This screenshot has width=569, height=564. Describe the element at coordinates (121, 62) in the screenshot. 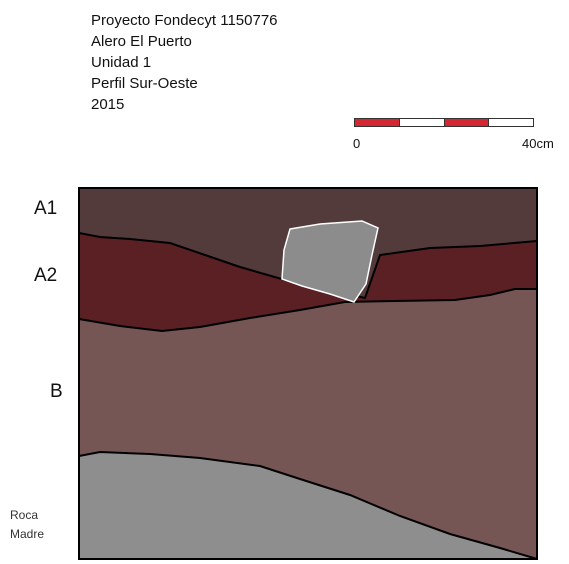

I see `unit-name: Unidad 1` at that location.